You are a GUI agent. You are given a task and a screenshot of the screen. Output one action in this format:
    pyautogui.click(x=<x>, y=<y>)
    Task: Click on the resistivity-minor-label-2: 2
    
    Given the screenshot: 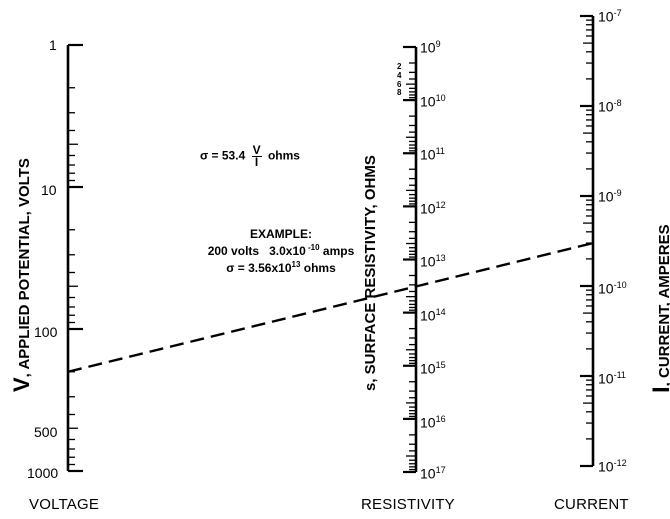 What is the action you would take?
    pyautogui.click(x=399, y=66)
    